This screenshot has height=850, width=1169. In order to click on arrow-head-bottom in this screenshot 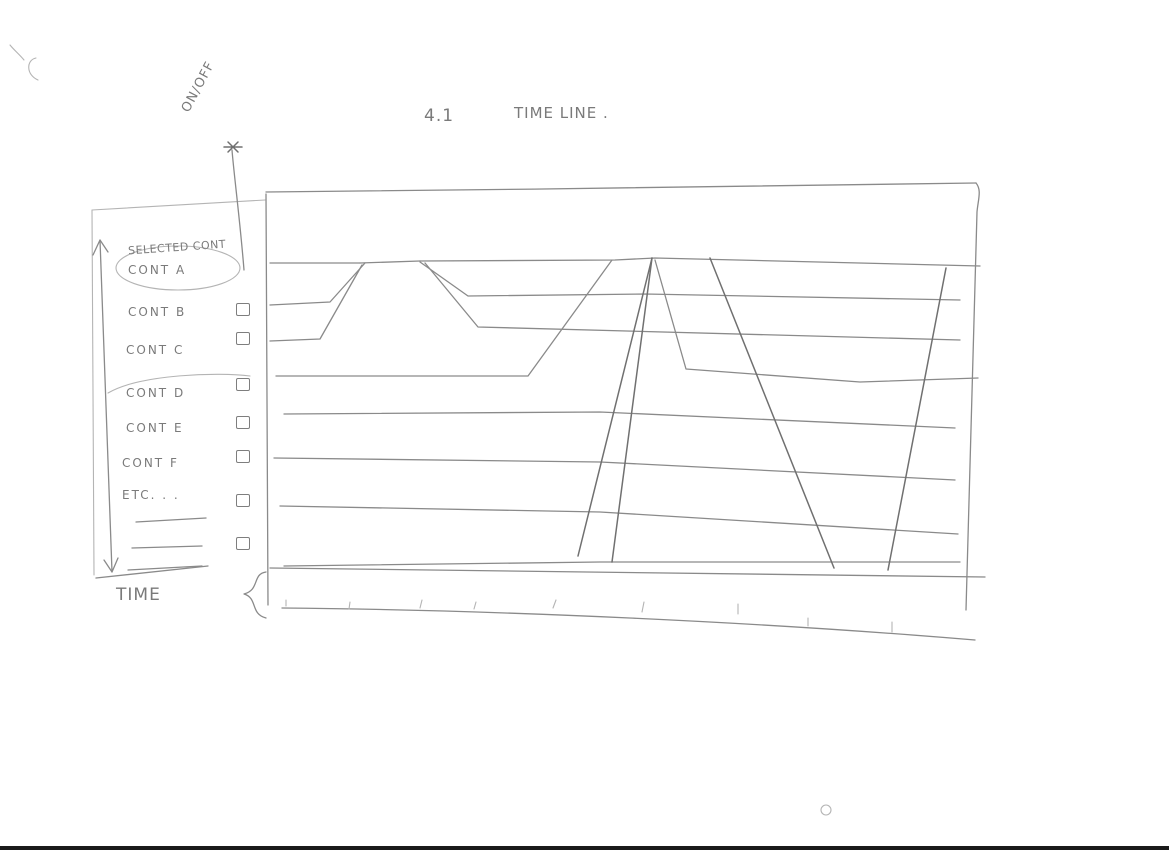, I will do `click(111, 565)`.